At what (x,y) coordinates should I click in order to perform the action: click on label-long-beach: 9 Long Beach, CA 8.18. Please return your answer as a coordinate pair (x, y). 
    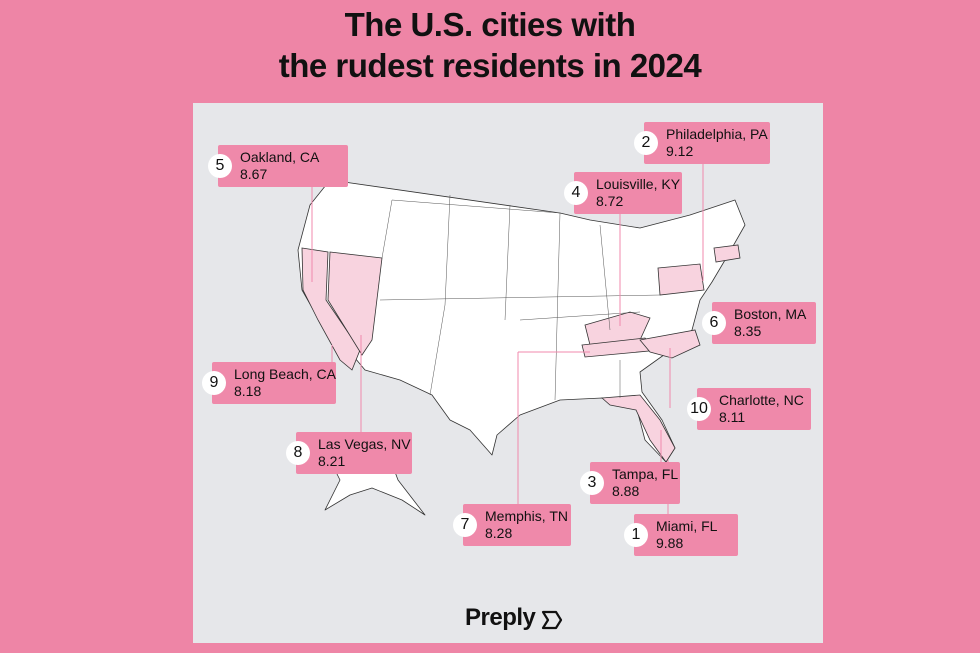
    Looking at the image, I should click on (269, 383).